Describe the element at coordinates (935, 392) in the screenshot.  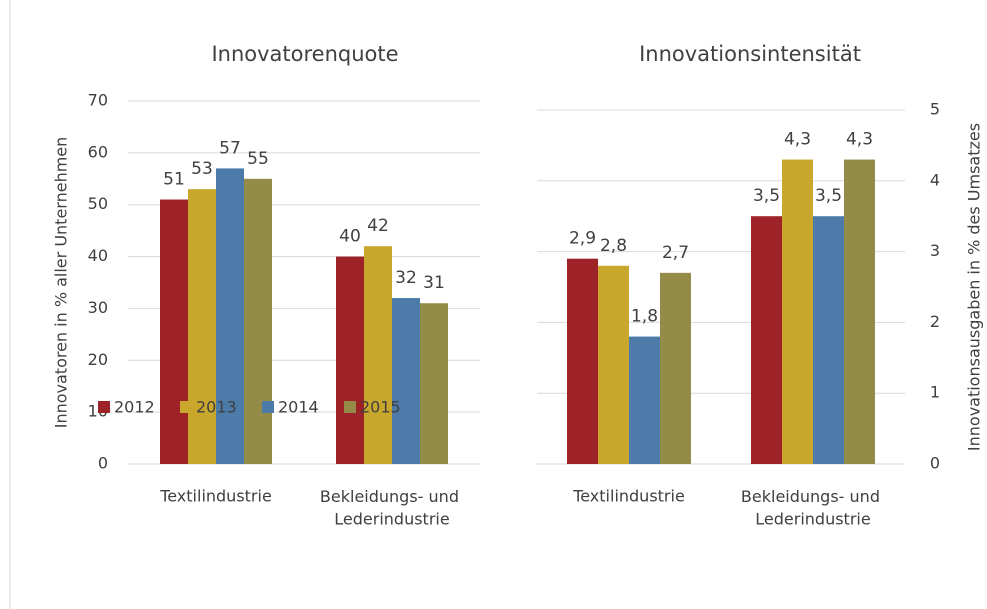
I see `y-tick-label: 1` at that location.